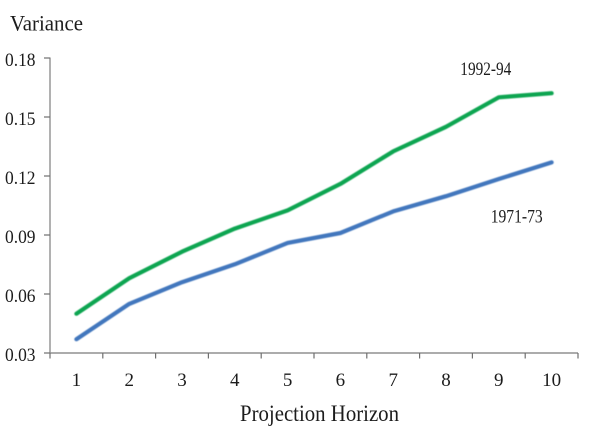 This screenshot has height=432, width=600. What do you see at coordinates (551, 380) in the screenshot?
I see `svg-text: 10` at bounding box center [551, 380].